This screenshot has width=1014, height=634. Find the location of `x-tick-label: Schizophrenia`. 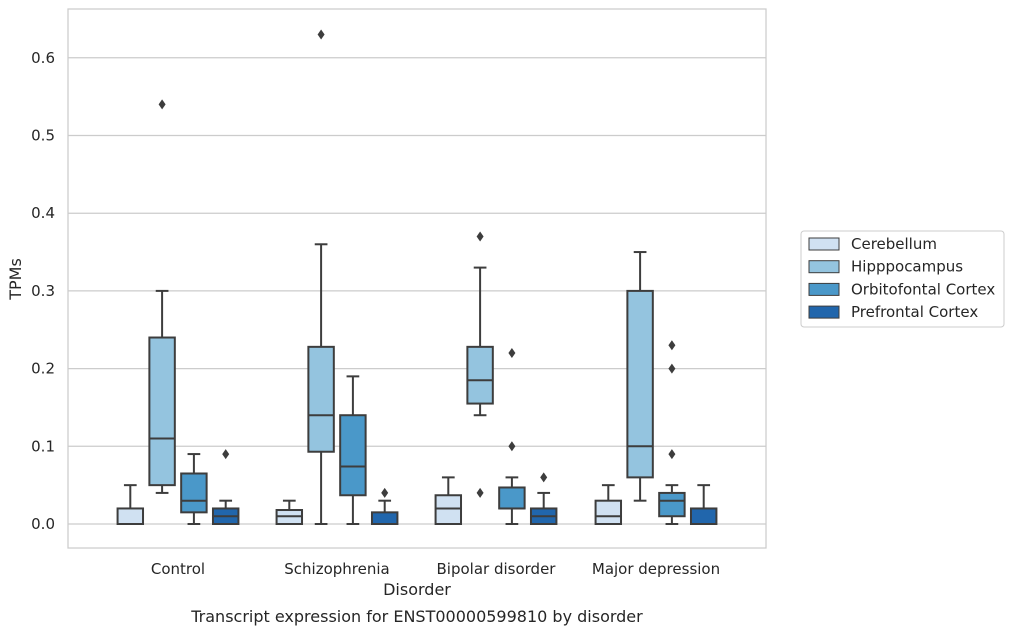

x-tick-label: Schizophrenia is located at coordinates (336, 569).